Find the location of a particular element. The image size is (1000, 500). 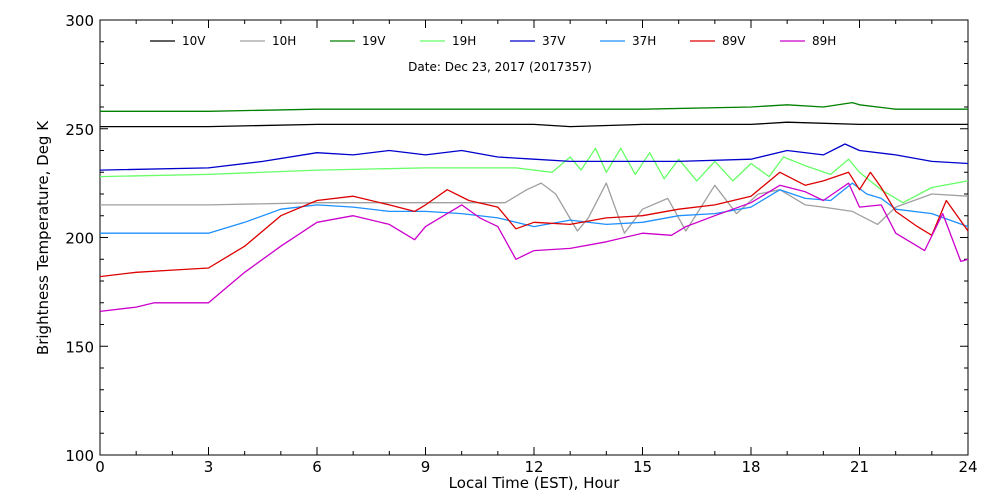

y-tick-label: 300 is located at coordinates (79, 21).